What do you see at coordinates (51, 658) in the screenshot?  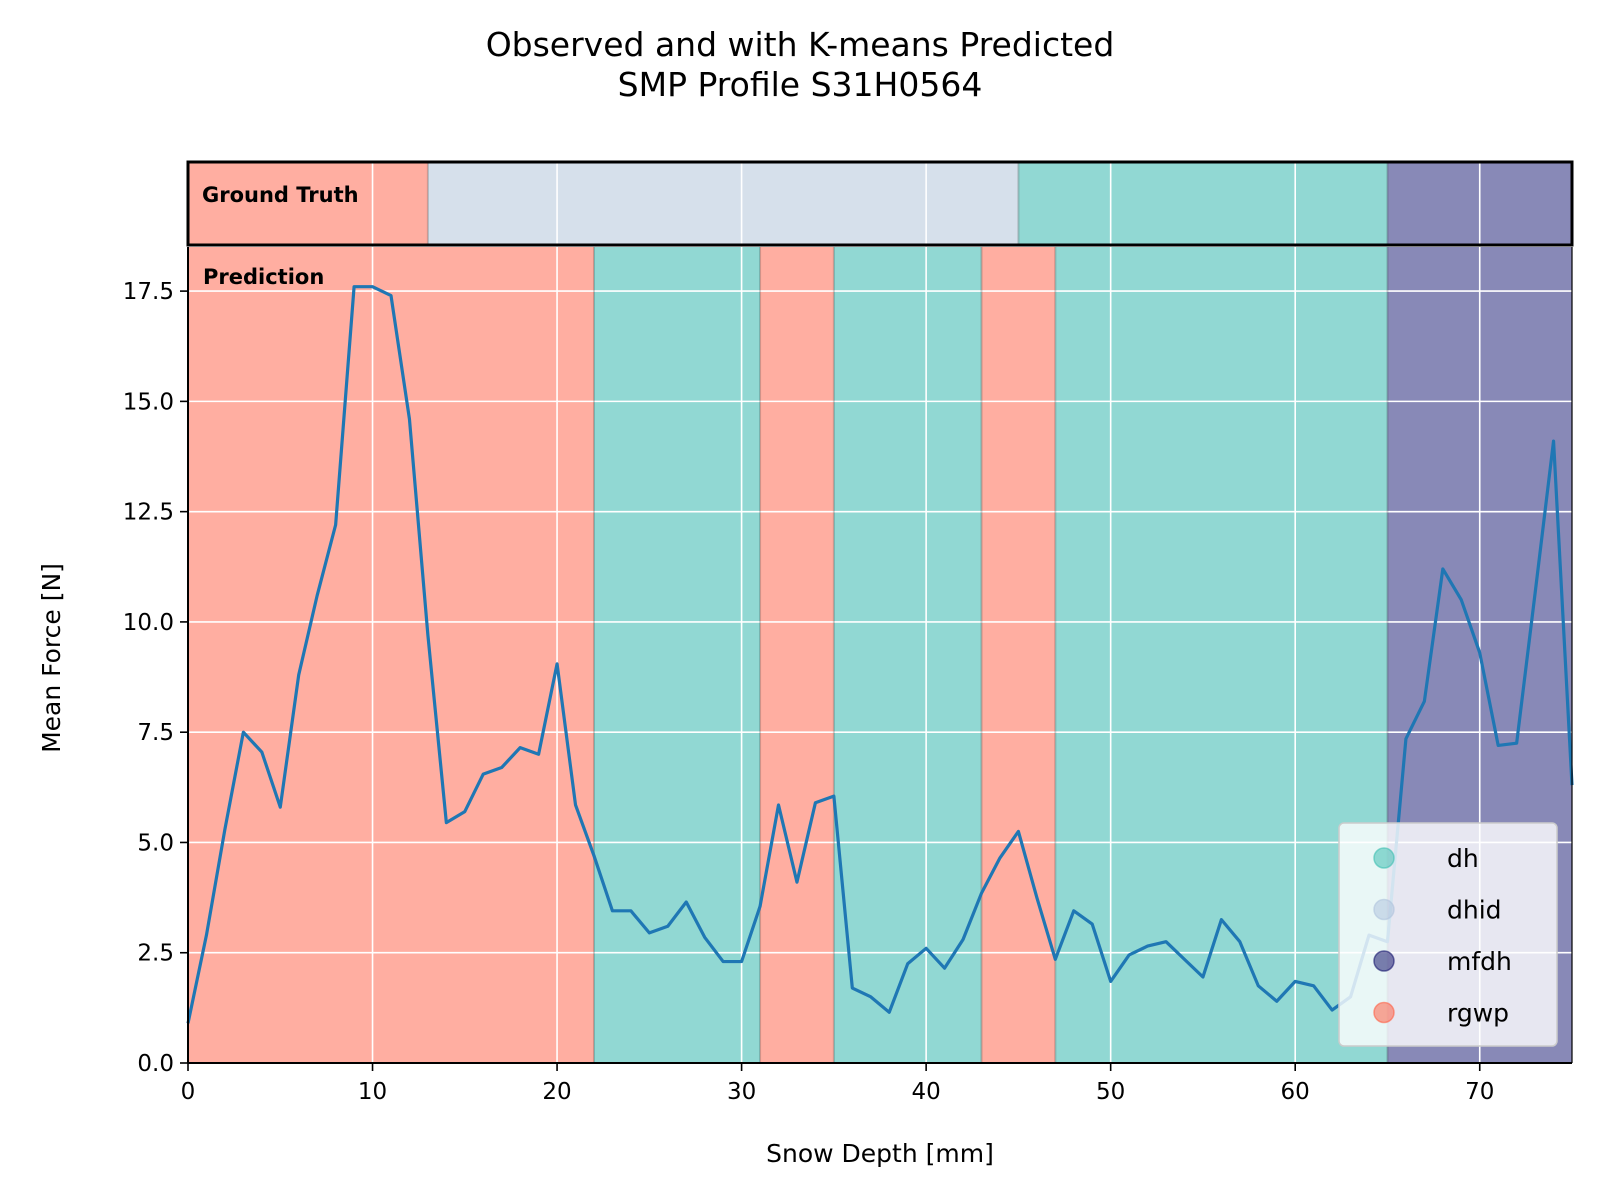 I see `y-axis-label: Mean Force [N]` at bounding box center [51, 658].